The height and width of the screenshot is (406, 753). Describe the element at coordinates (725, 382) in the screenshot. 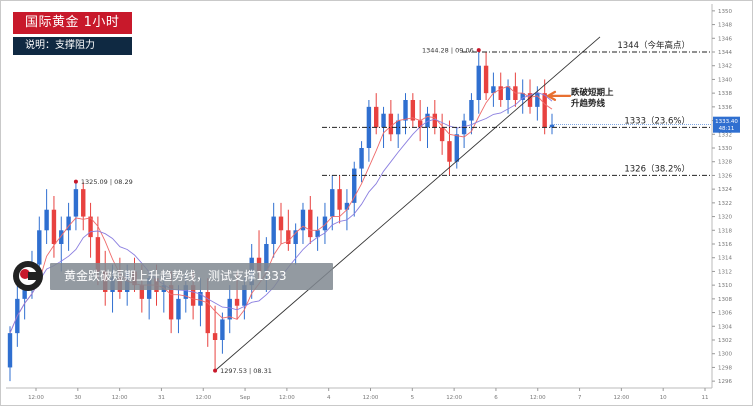

I see `y-tick-label: 1296` at that location.